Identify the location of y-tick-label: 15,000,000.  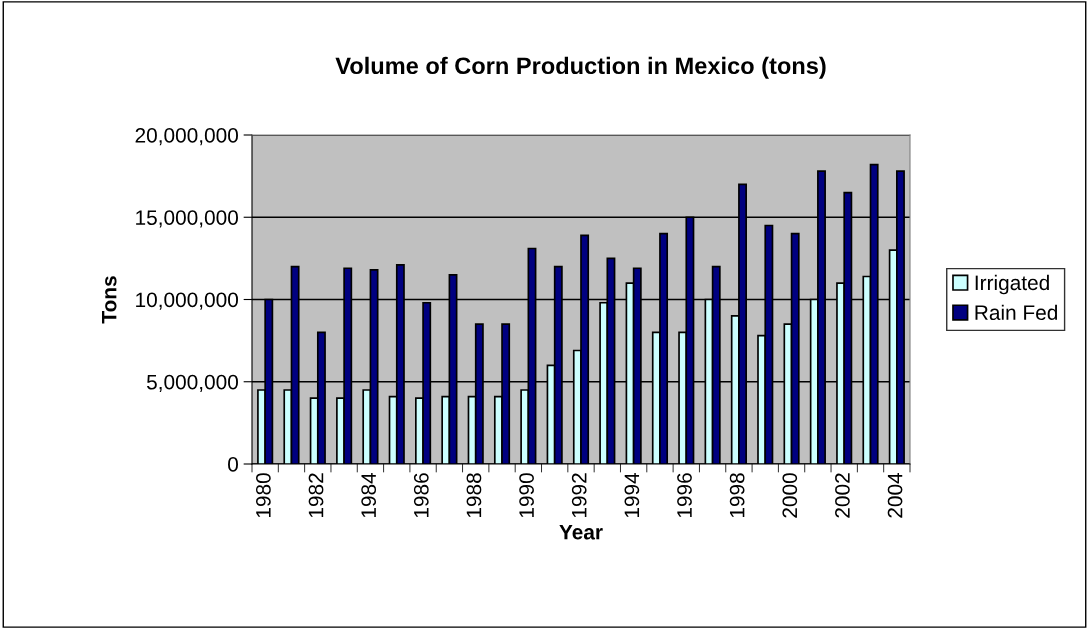
(187, 219).